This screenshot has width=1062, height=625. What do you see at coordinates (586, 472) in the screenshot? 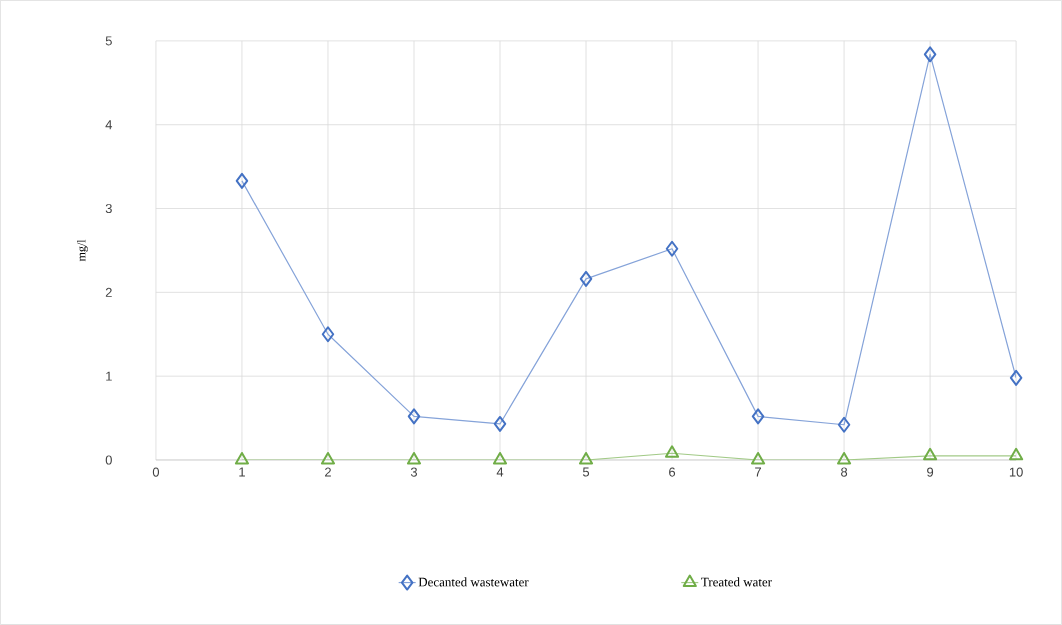
I see `x-tick-label: 5` at bounding box center [586, 472].